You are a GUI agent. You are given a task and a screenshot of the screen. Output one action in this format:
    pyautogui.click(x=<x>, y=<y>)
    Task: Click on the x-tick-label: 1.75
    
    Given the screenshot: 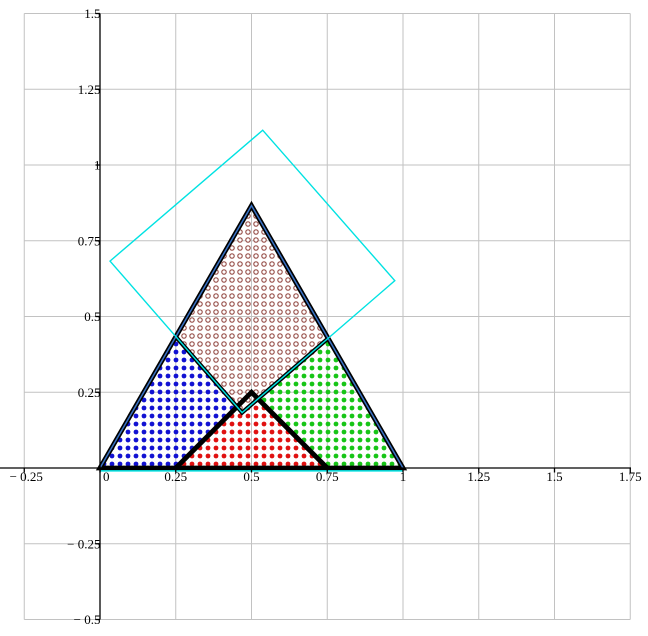 What is the action you would take?
    pyautogui.click(x=630, y=476)
    